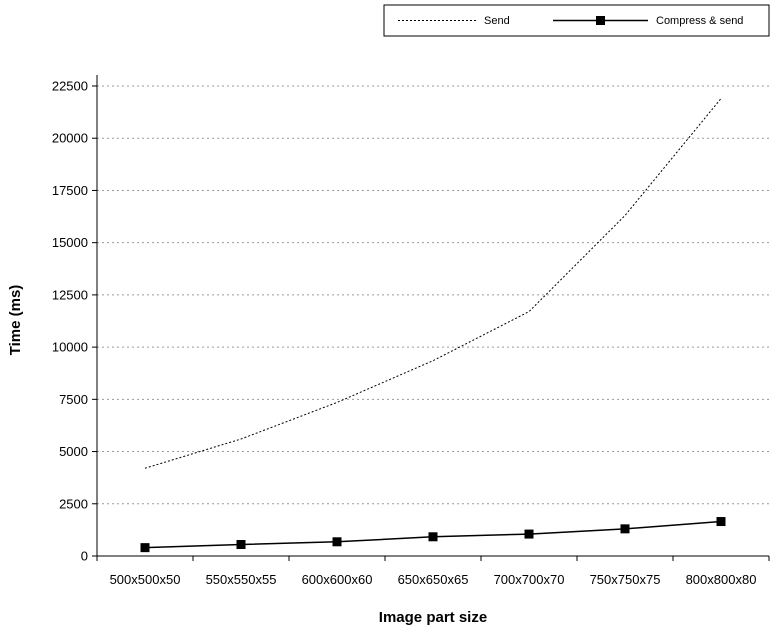  Describe the element at coordinates (600, 20) in the screenshot. I see `legend-compress-marker` at that location.